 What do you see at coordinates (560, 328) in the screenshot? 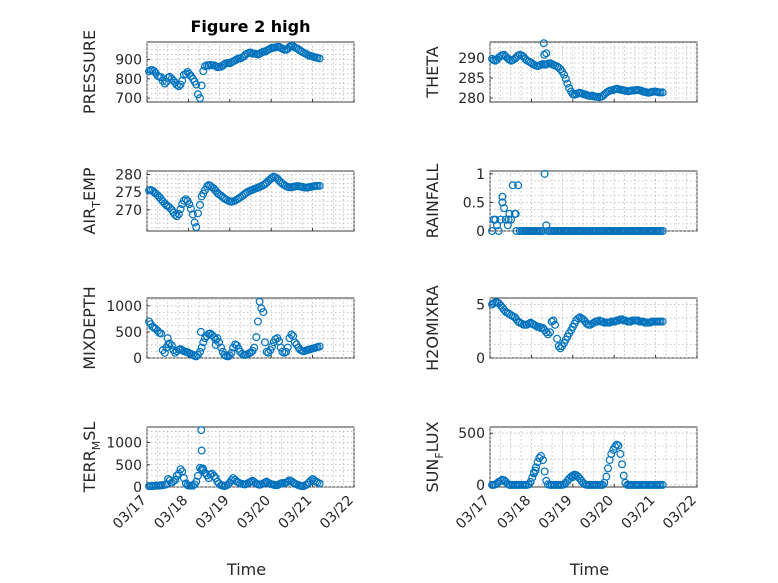
I see `subplot-6: 0 5 H2OMIXRA` at bounding box center [560, 328].